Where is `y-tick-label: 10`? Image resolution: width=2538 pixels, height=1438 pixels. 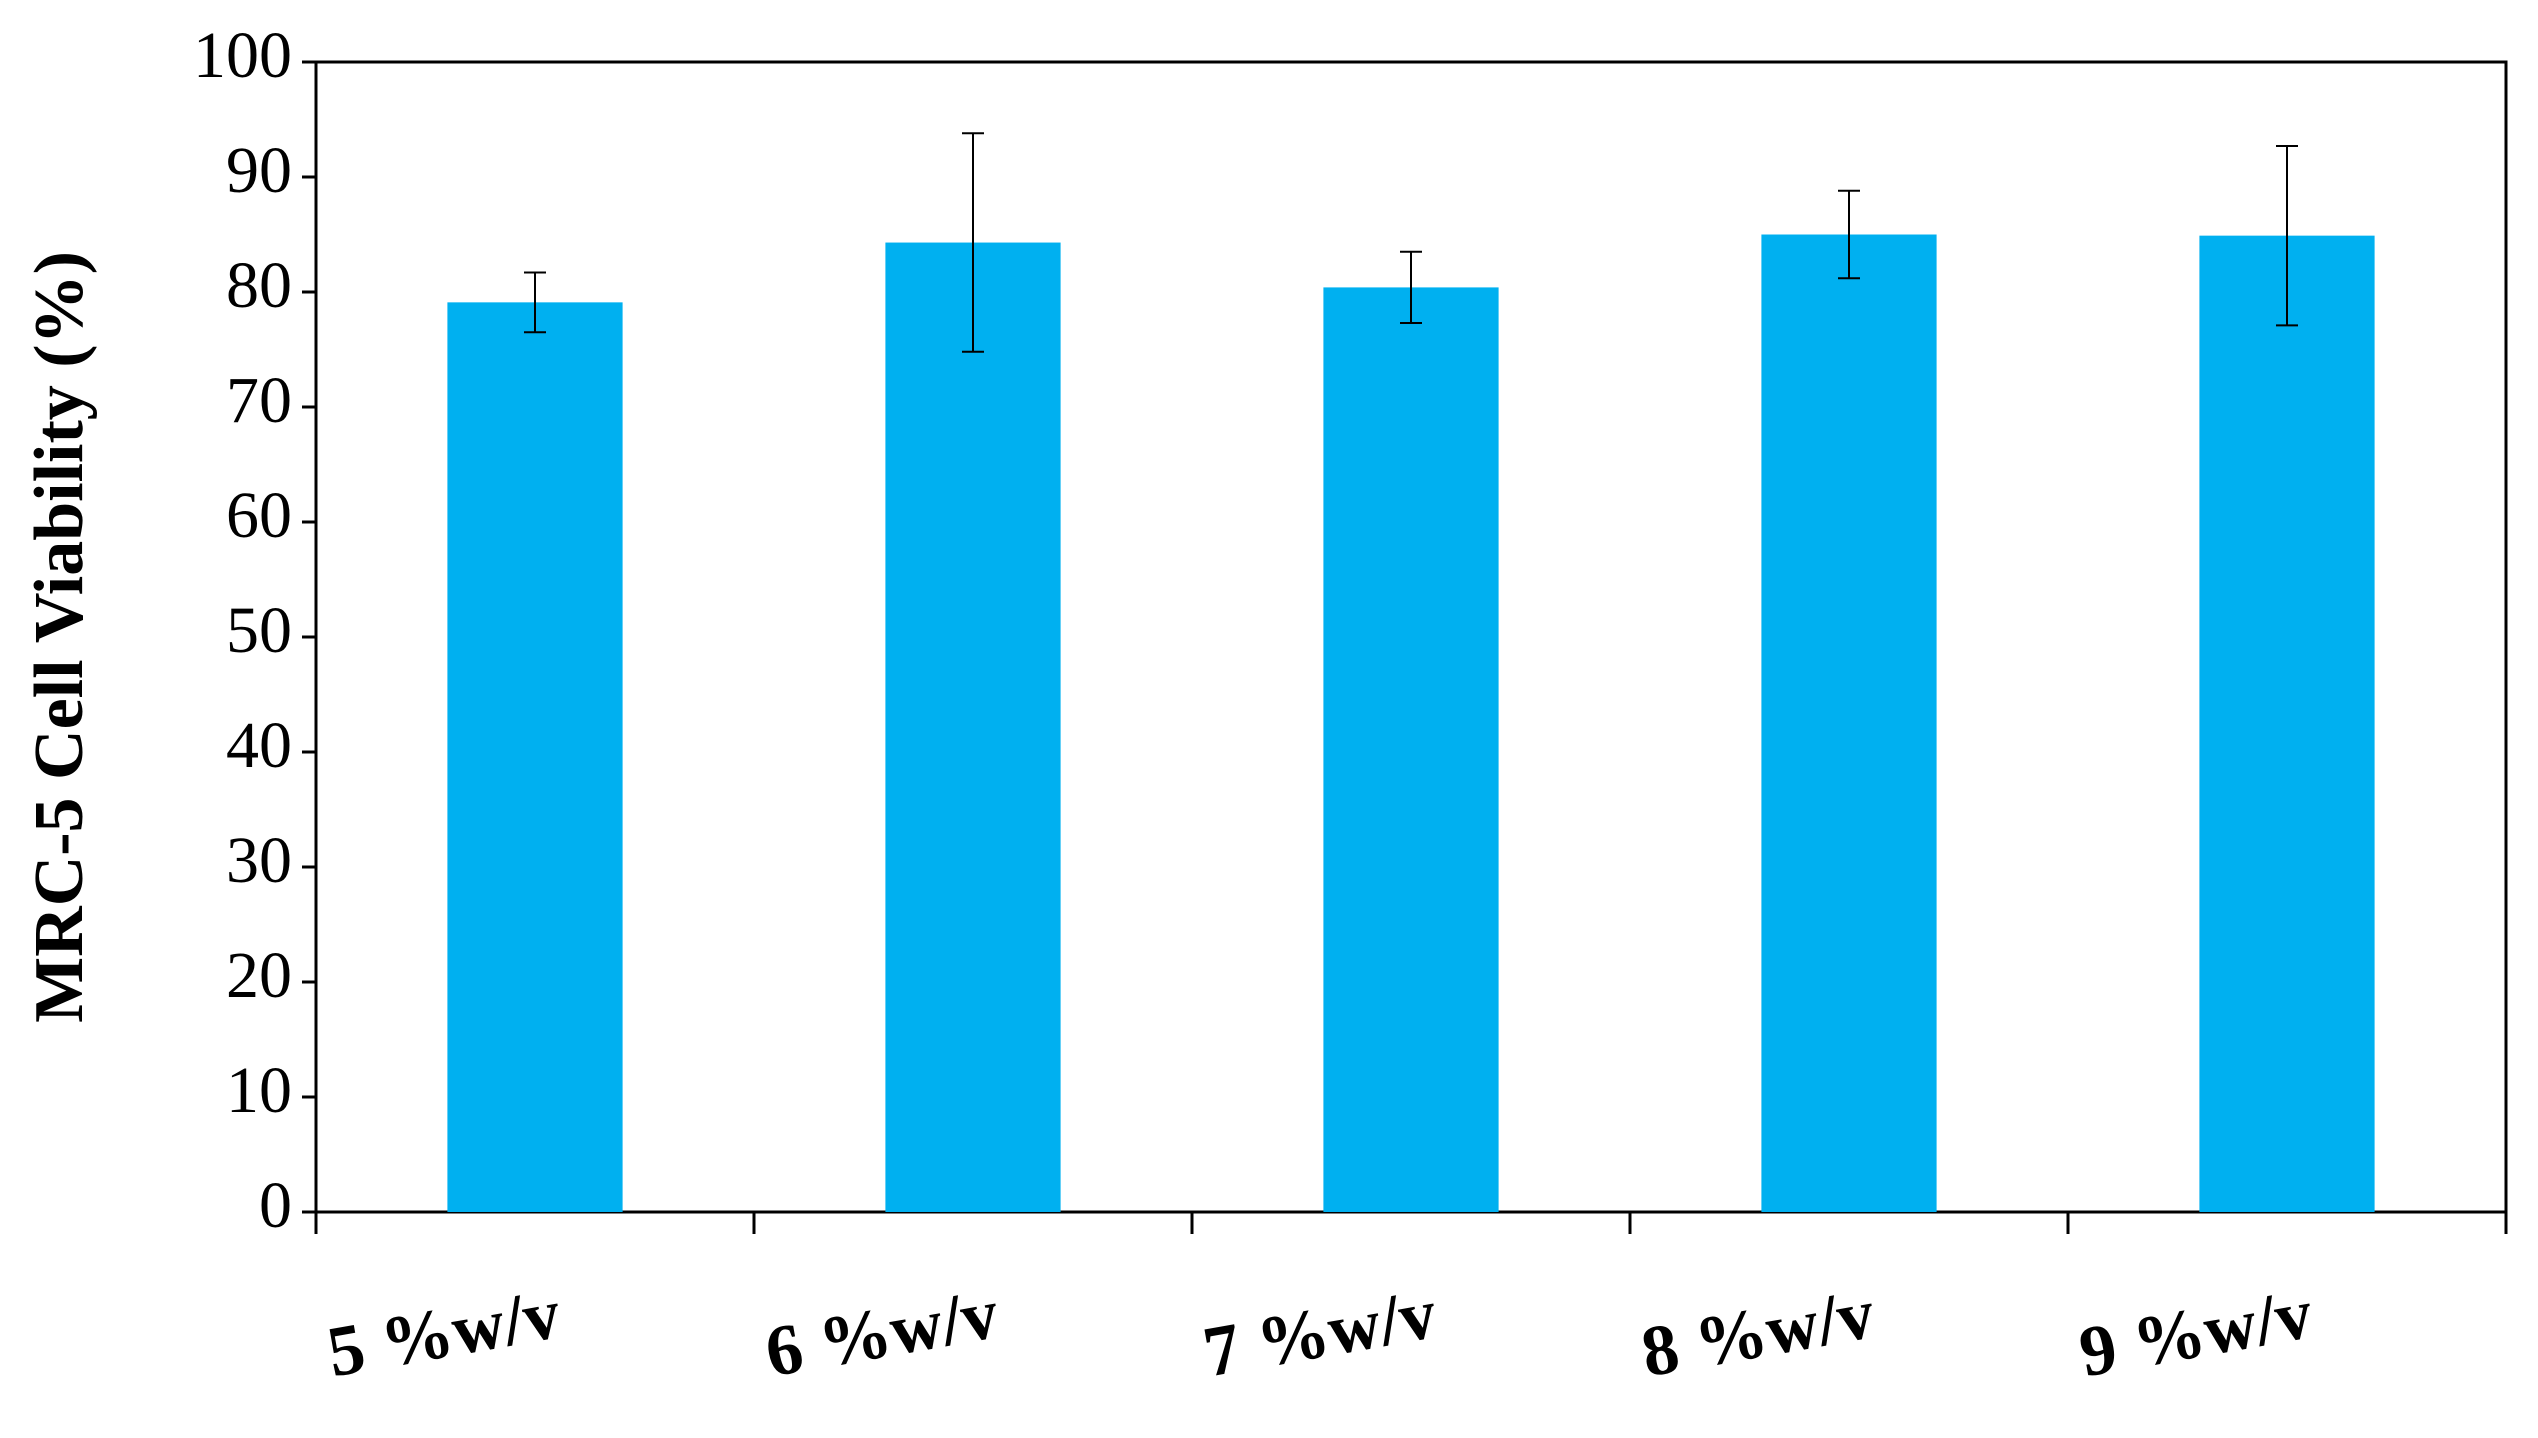
y-tick-label: 10 is located at coordinates (259, 1090).